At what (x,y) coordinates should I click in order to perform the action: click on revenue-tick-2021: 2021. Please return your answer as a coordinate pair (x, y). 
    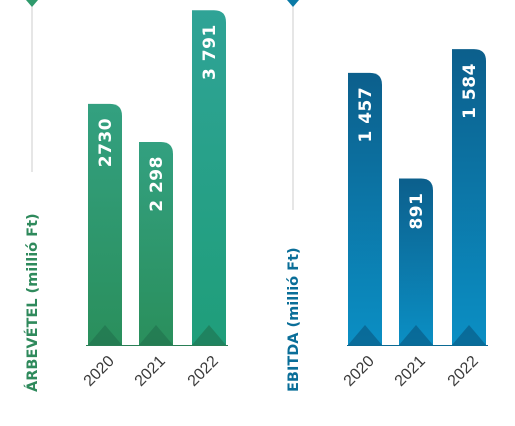
    Looking at the image, I should click on (150, 371).